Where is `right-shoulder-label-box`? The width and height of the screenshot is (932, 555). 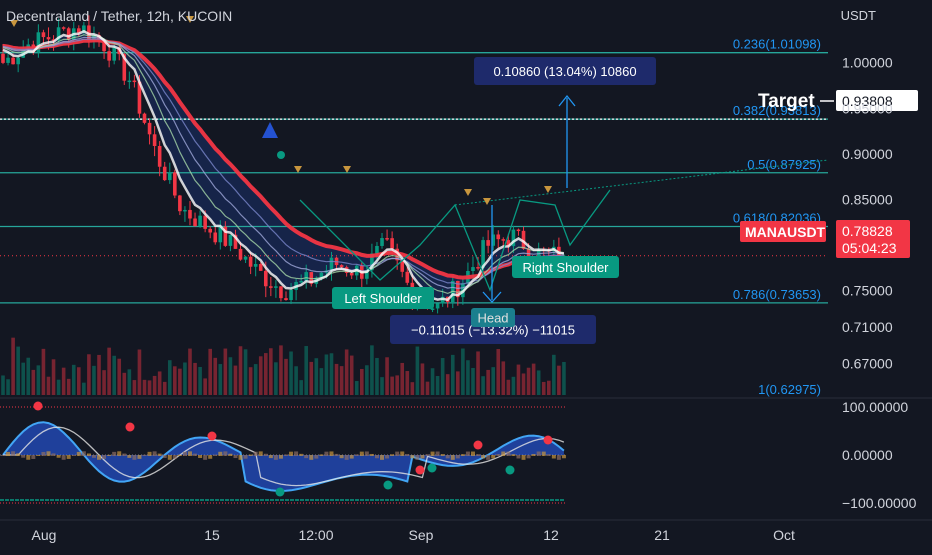
right-shoulder-label-box is located at coordinates (565, 267).